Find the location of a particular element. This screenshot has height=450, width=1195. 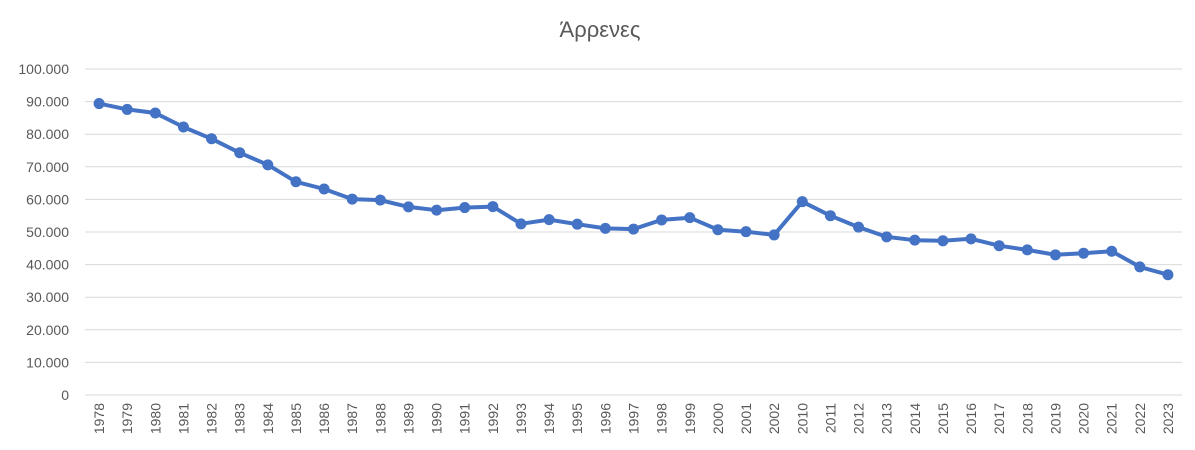

x-tick-label: 1992 is located at coordinates (493, 418).